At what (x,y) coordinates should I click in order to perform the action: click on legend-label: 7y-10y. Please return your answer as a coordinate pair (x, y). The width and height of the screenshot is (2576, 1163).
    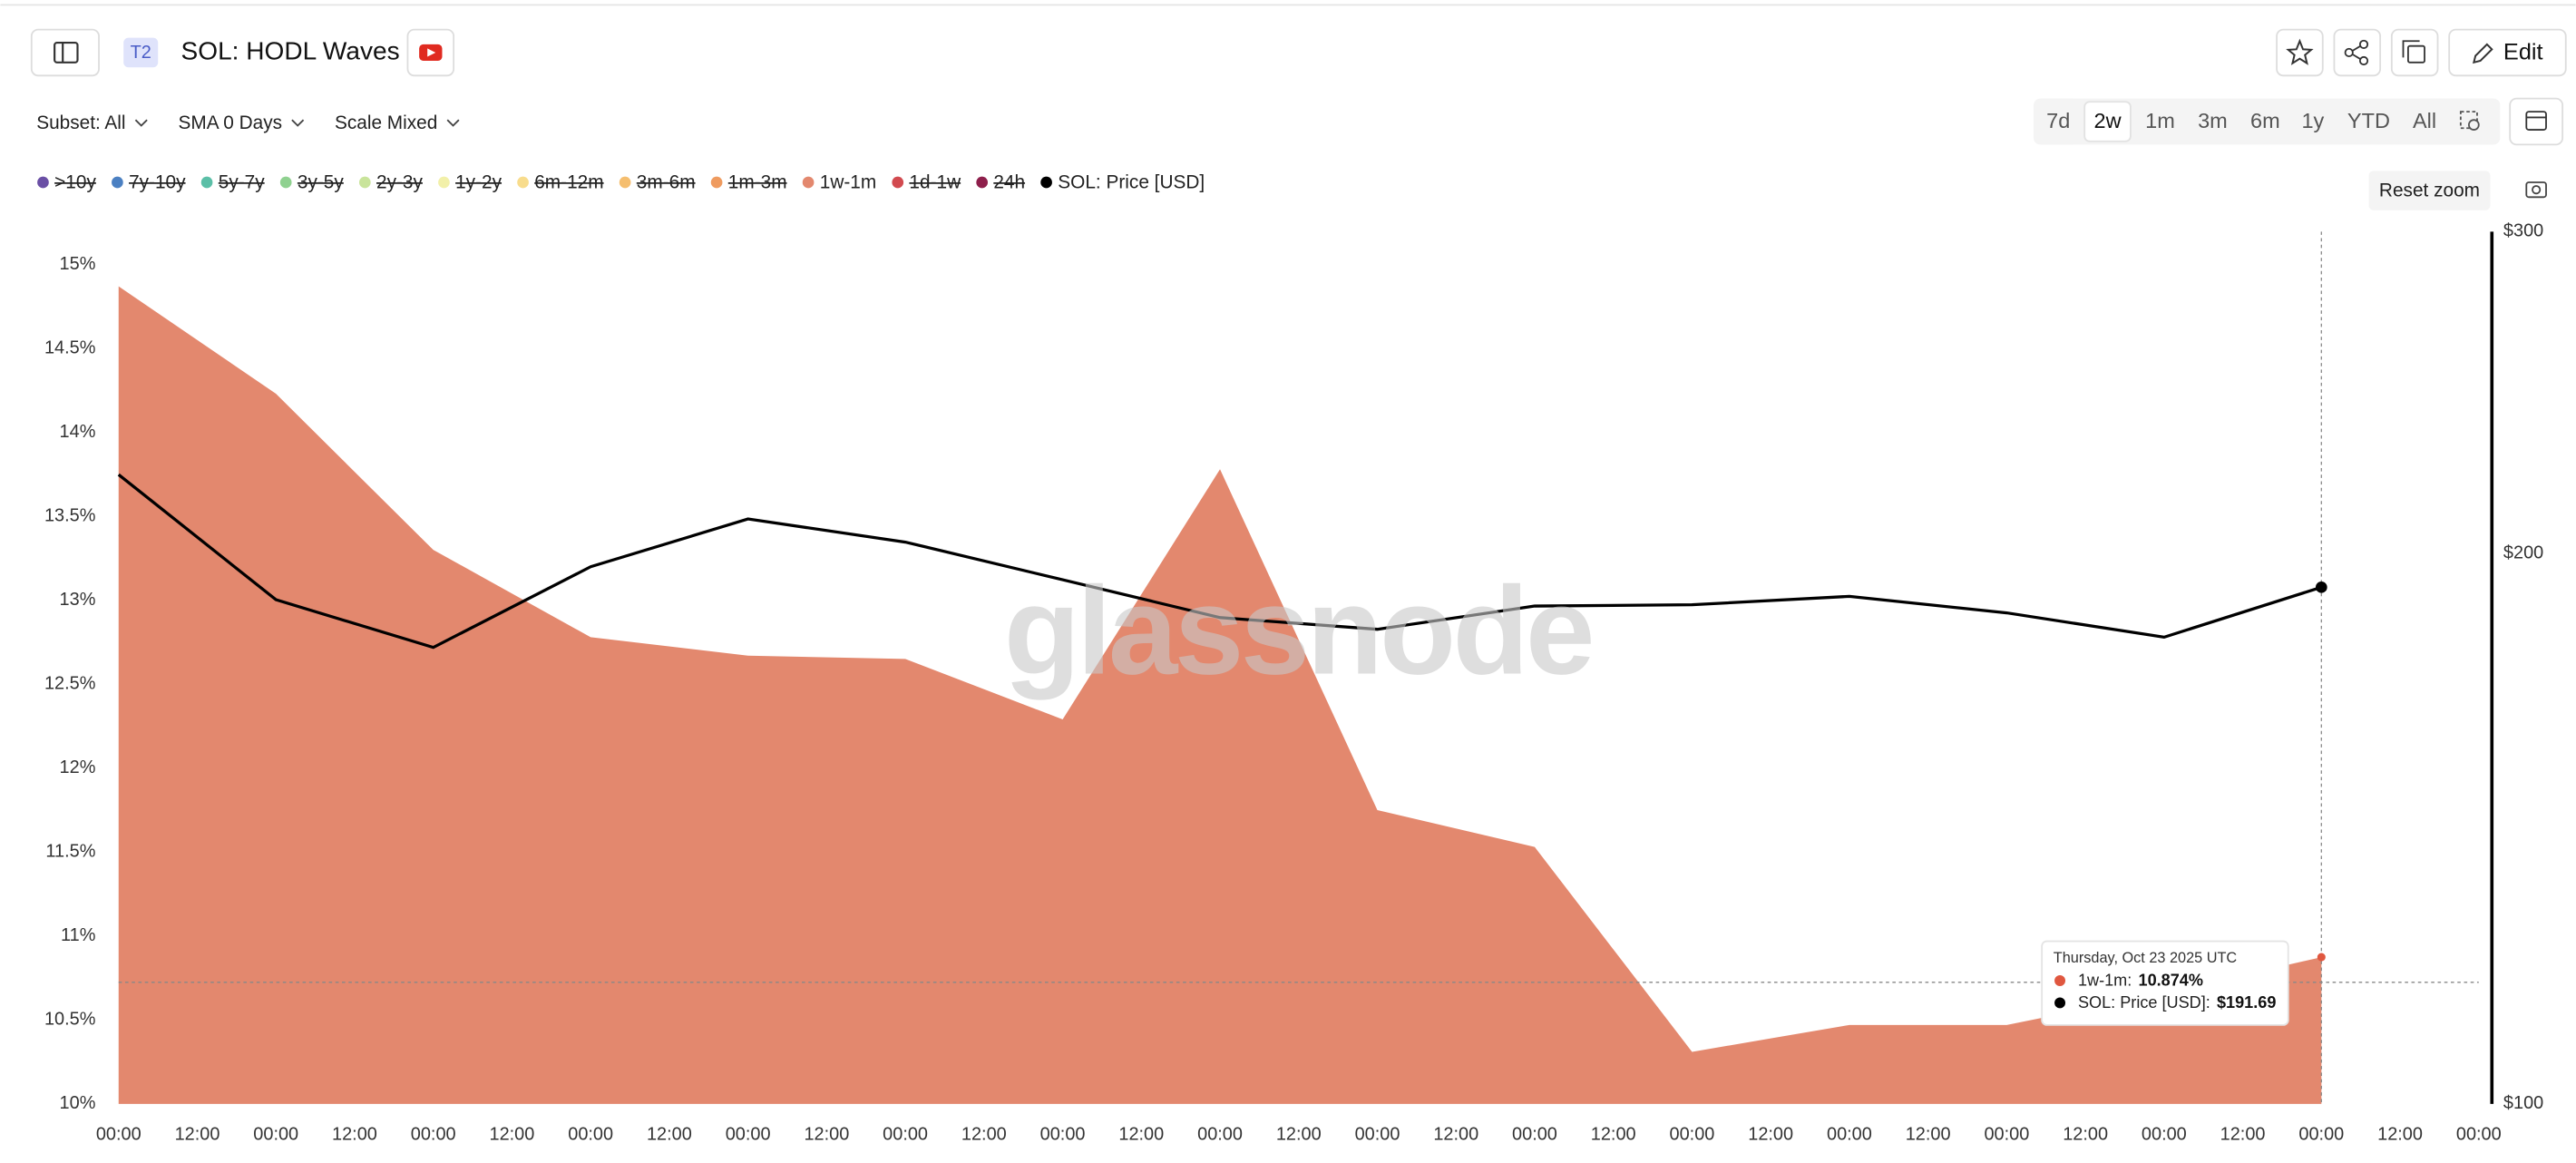
    Looking at the image, I should click on (157, 181).